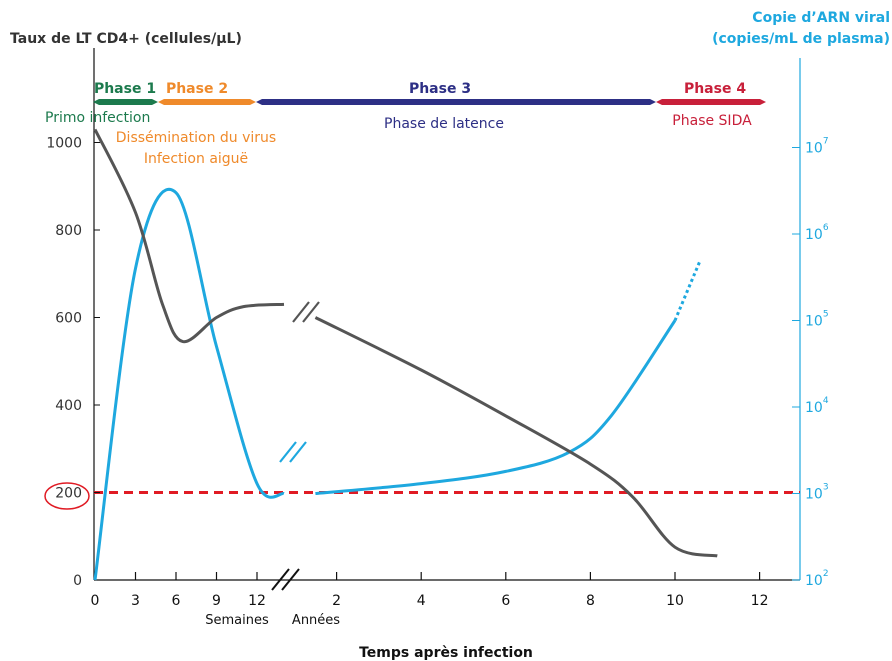  I want to click on x-axis-title: Temps après infection, so click(446, 653).